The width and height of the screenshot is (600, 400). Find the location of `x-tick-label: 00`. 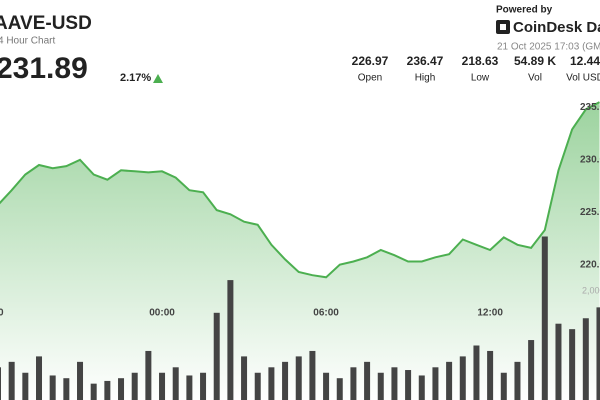

x-tick-label: 00 is located at coordinates (2, 313).